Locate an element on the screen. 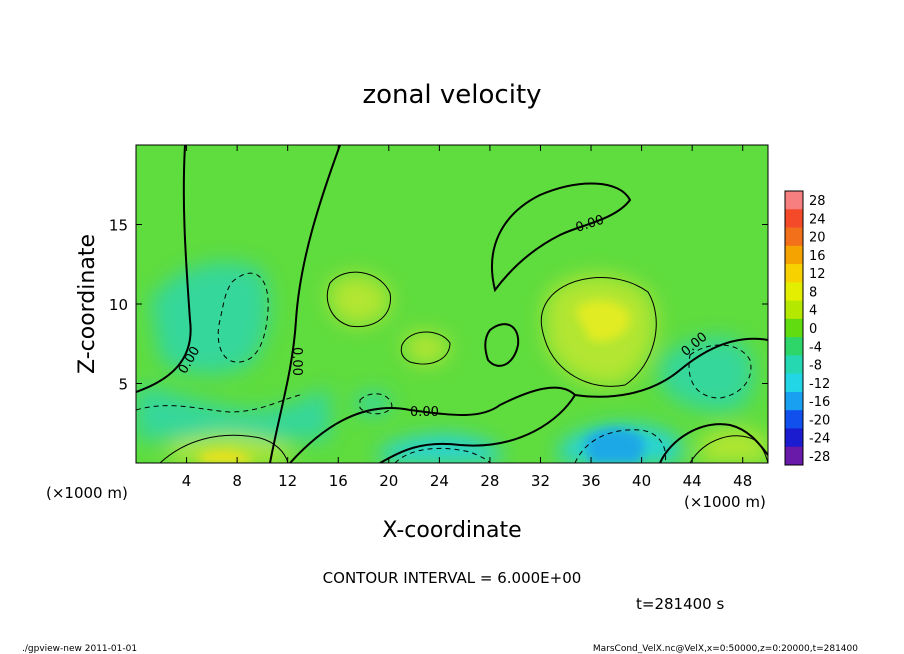  negative-contour-right is located at coordinates (720, 371).